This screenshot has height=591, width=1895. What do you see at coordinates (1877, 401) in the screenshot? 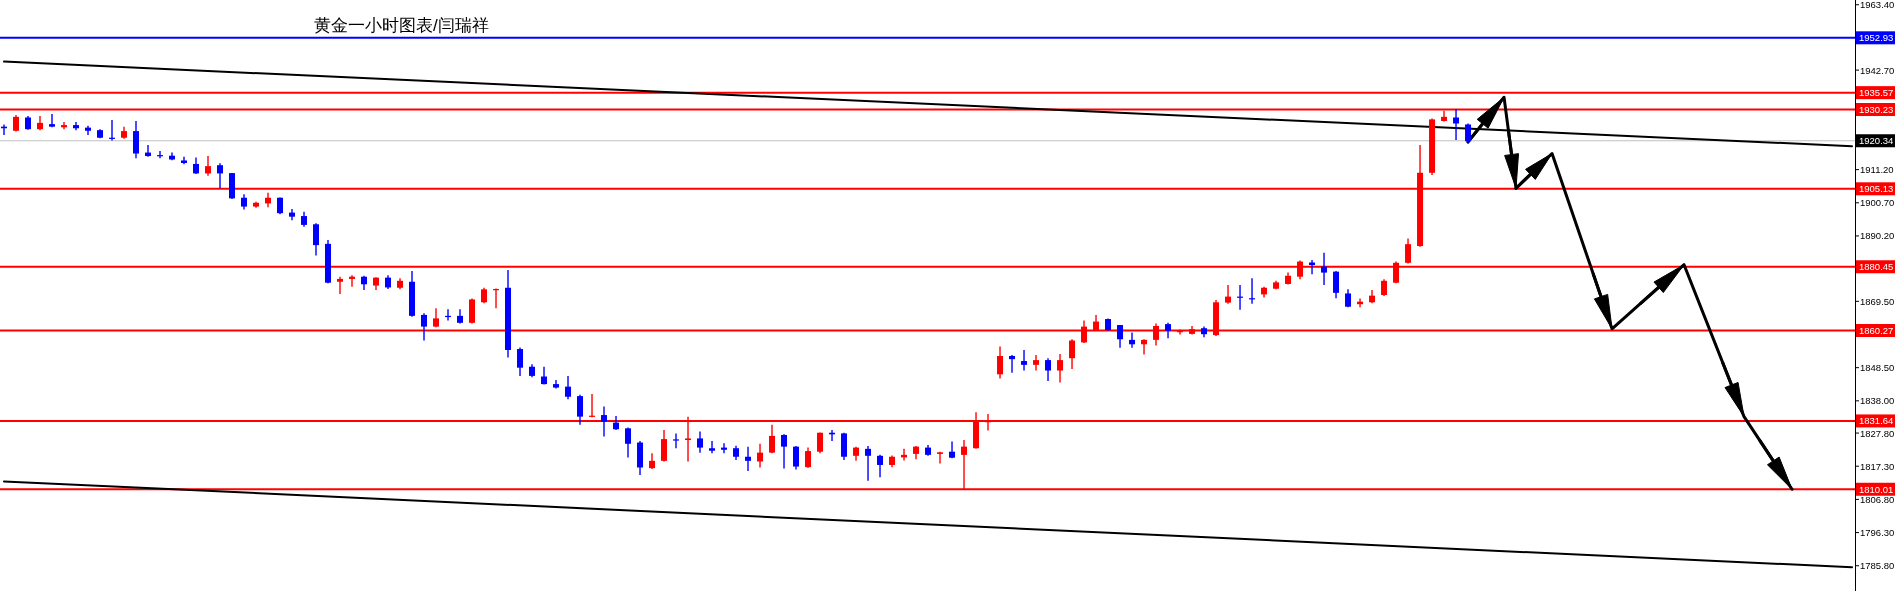
I see `y-tick-label: 1838.00` at bounding box center [1877, 401].